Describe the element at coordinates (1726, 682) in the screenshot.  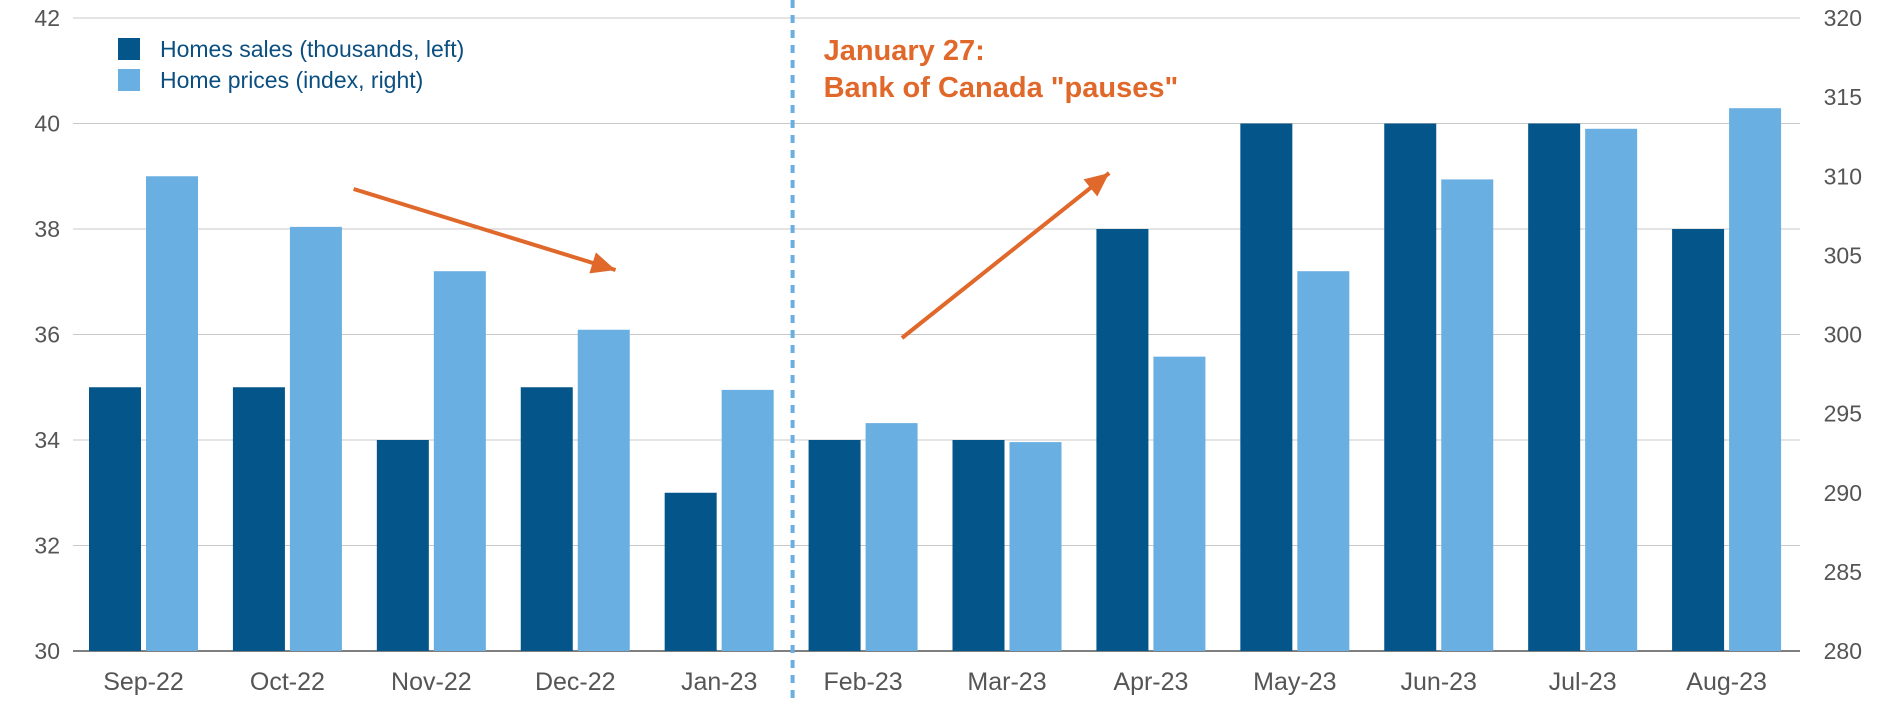
I see `x-axis-tick-label: Aug-23` at that location.